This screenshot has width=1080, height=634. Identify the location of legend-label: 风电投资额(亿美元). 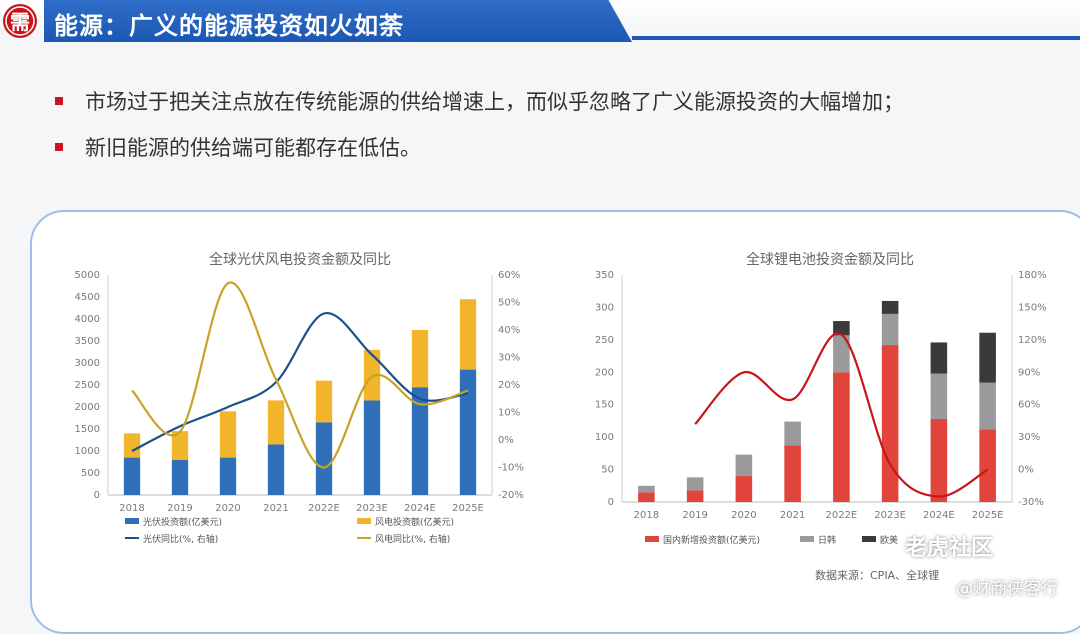
(414, 522).